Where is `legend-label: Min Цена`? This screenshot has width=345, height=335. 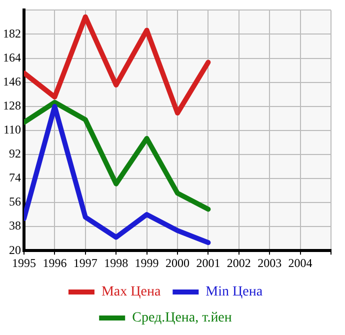
legend-label: Min Цена is located at coordinates (235, 292).